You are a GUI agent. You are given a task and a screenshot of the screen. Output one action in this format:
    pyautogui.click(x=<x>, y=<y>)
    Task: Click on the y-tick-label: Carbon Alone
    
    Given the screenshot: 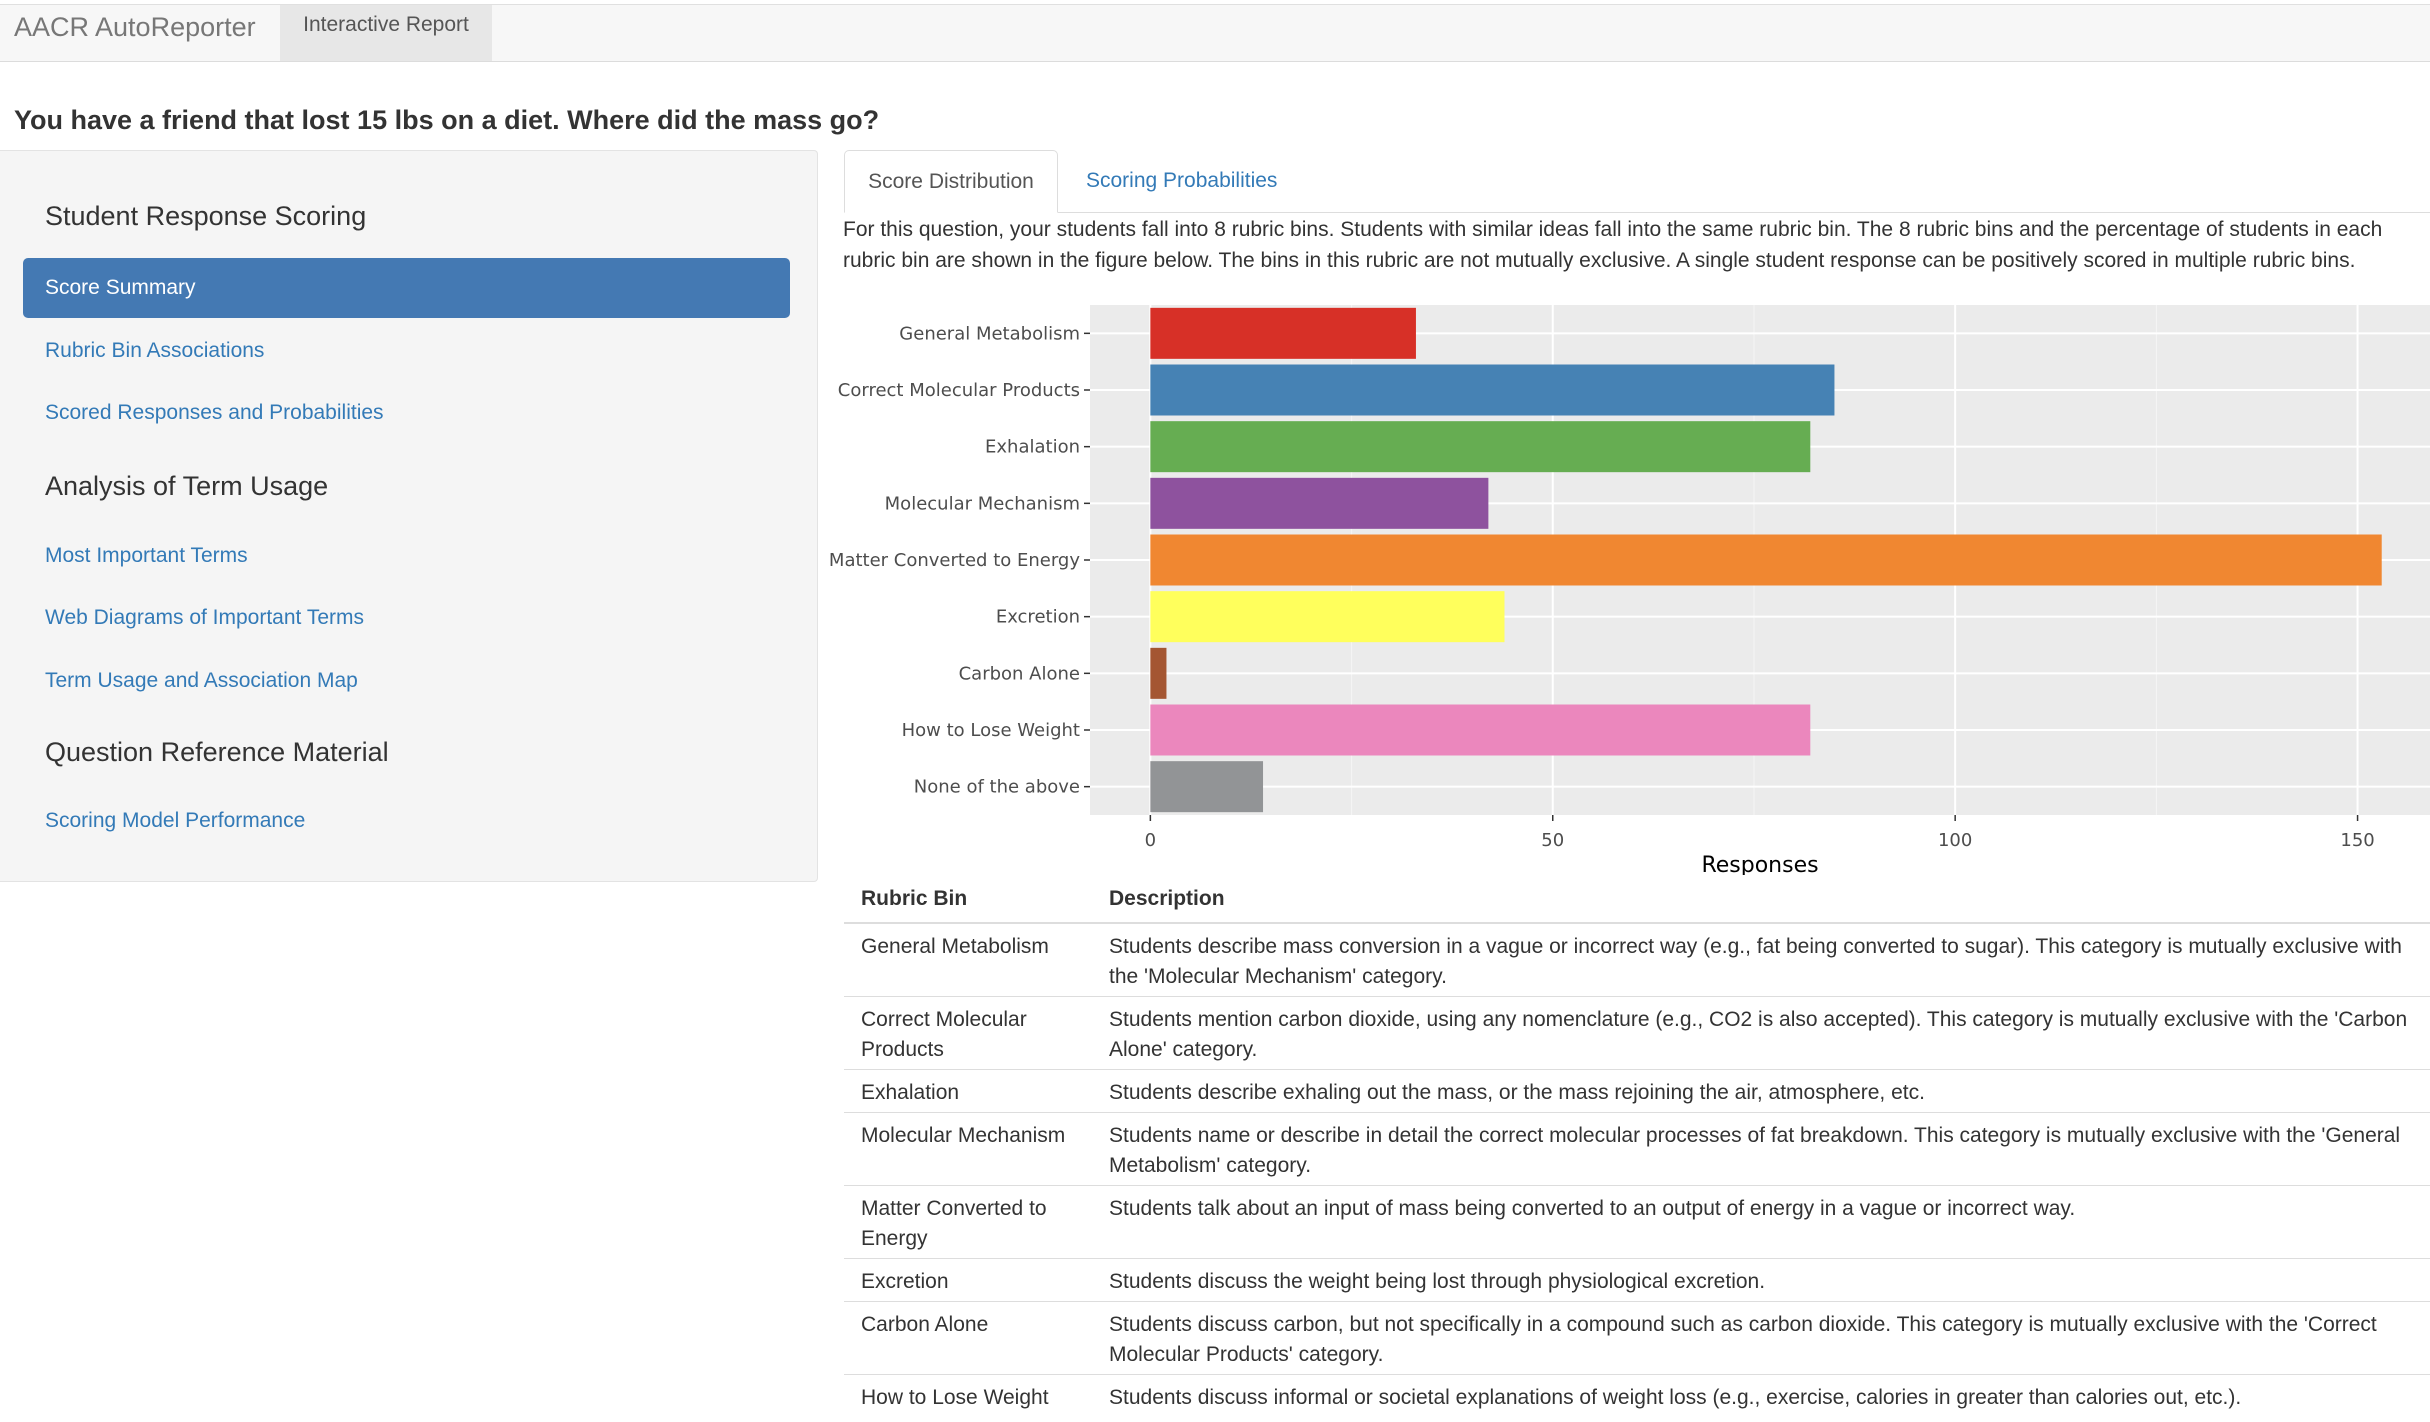 What is the action you would take?
    pyautogui.click(x=1019, y=673)
    